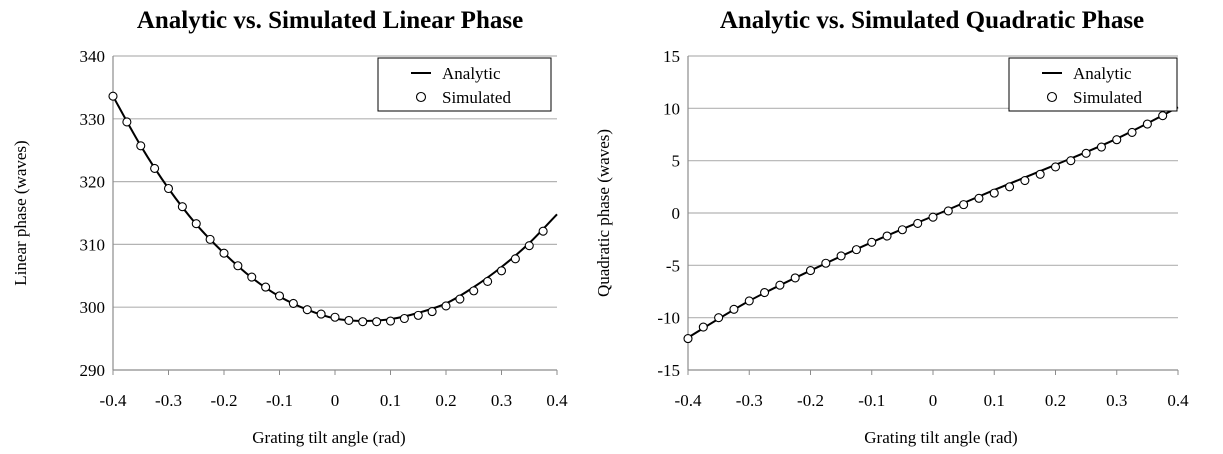 The image size is (1223, 454). What do you see at coordinates (390, 400) in the screenshot?
I see `linear-x-tick-label: 0.1` at bounding box center [390, 400].